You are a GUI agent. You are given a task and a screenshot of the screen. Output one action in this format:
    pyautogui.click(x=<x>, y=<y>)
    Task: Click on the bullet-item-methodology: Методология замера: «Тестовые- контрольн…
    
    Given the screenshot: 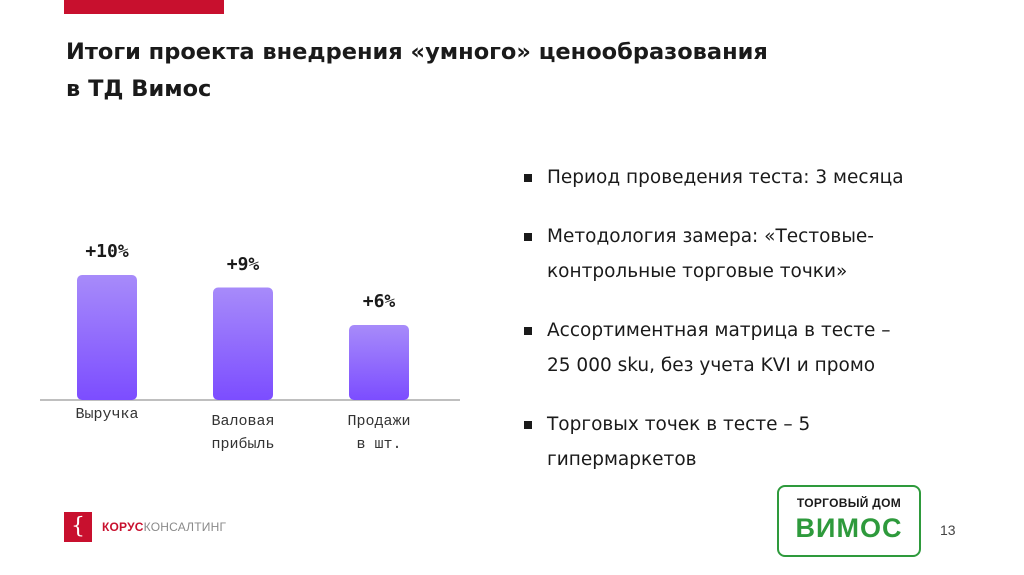 What is the action you would take?
    pyautogui.click(x=742, y=254)
    